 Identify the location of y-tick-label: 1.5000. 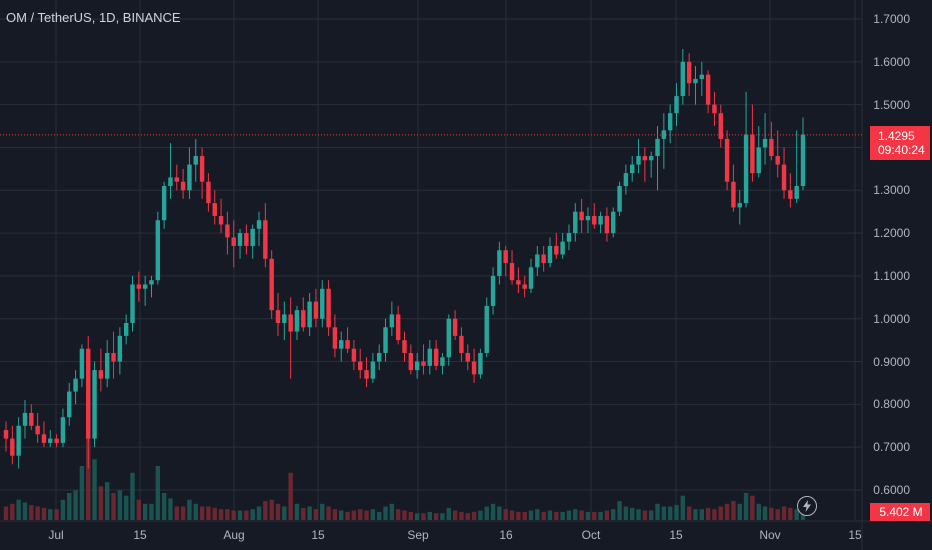
(891, 104).